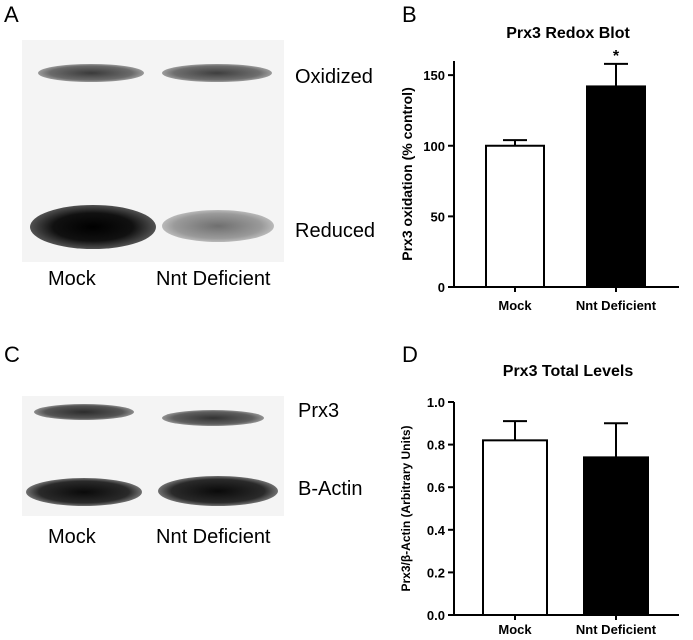 The width and height of the screenshot is (693, 640). Describe the element at coordinates (441, 287) in the screenshot. I see `y-tick-label: 0` at that location.